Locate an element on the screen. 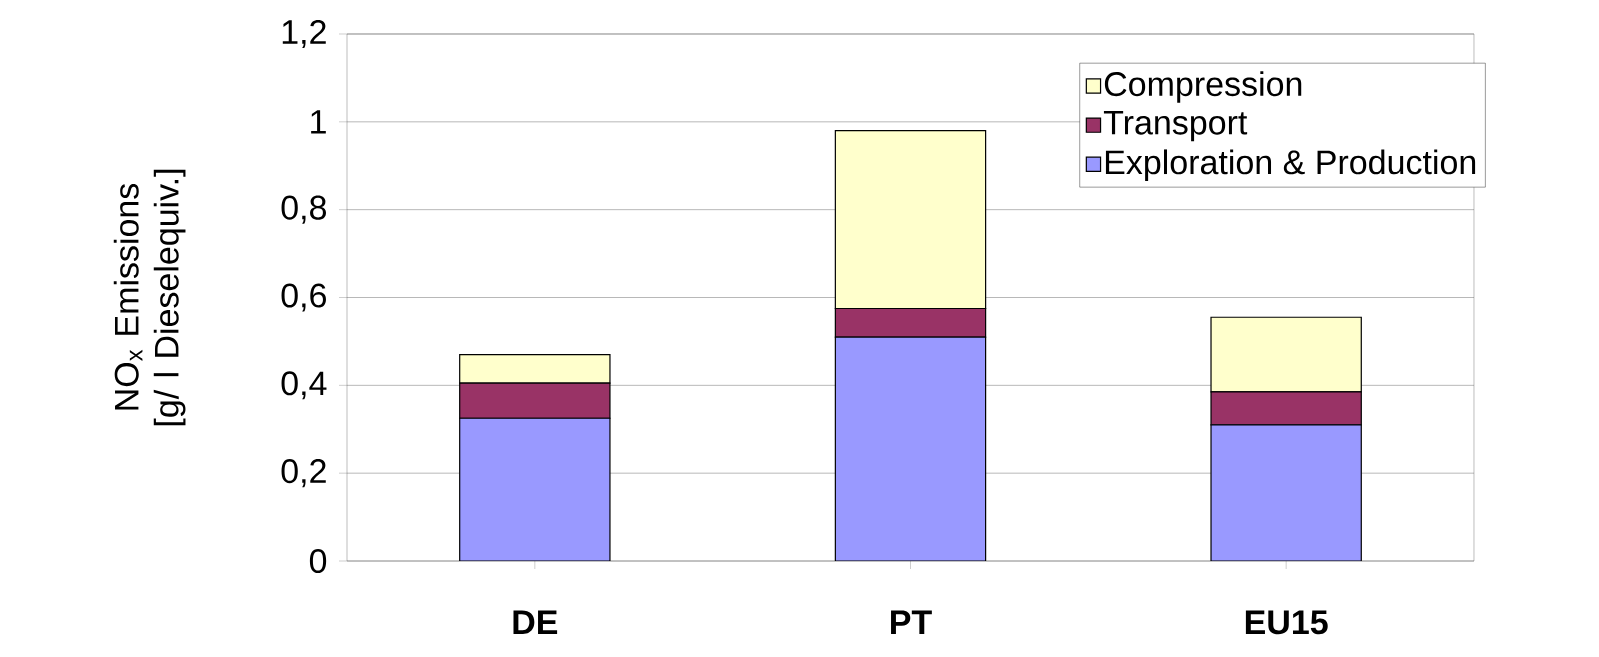 The height and width of the screenshot is (657, 1599). x-tick-label: EU15 is located at coordinates (1286, 622).